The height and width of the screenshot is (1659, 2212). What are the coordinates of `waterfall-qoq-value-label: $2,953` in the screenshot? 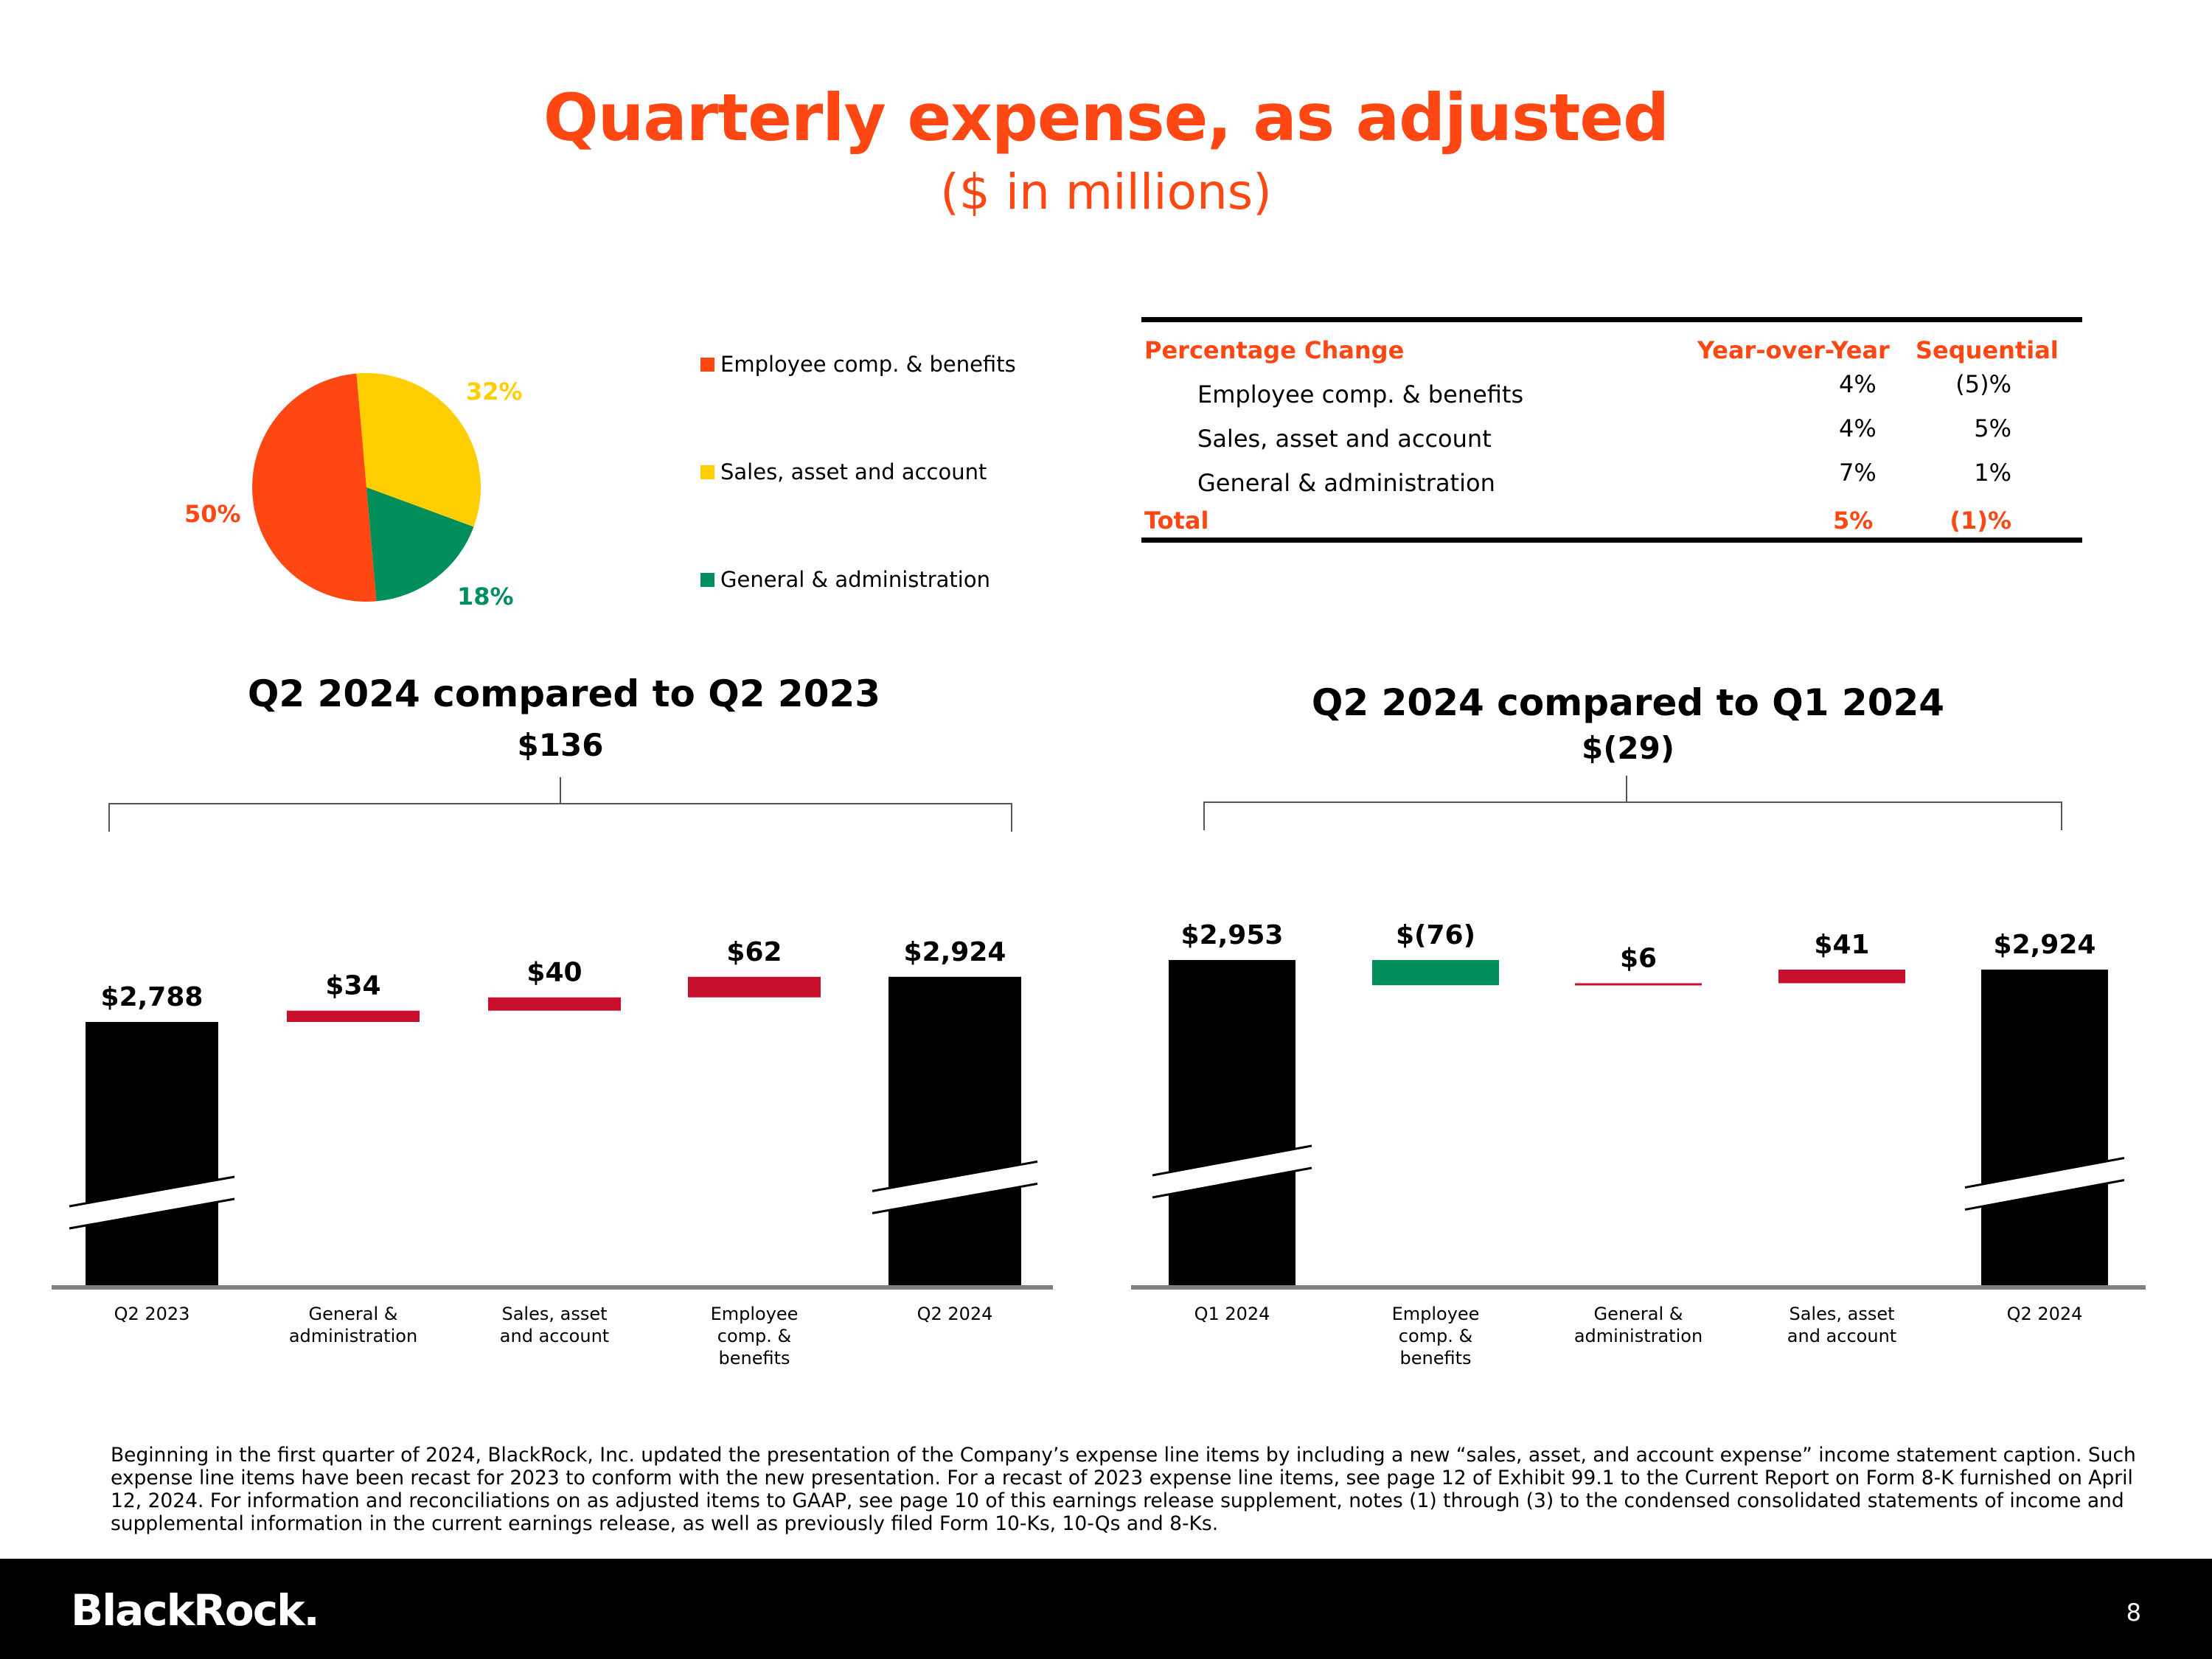 It's located at (1232, 935).